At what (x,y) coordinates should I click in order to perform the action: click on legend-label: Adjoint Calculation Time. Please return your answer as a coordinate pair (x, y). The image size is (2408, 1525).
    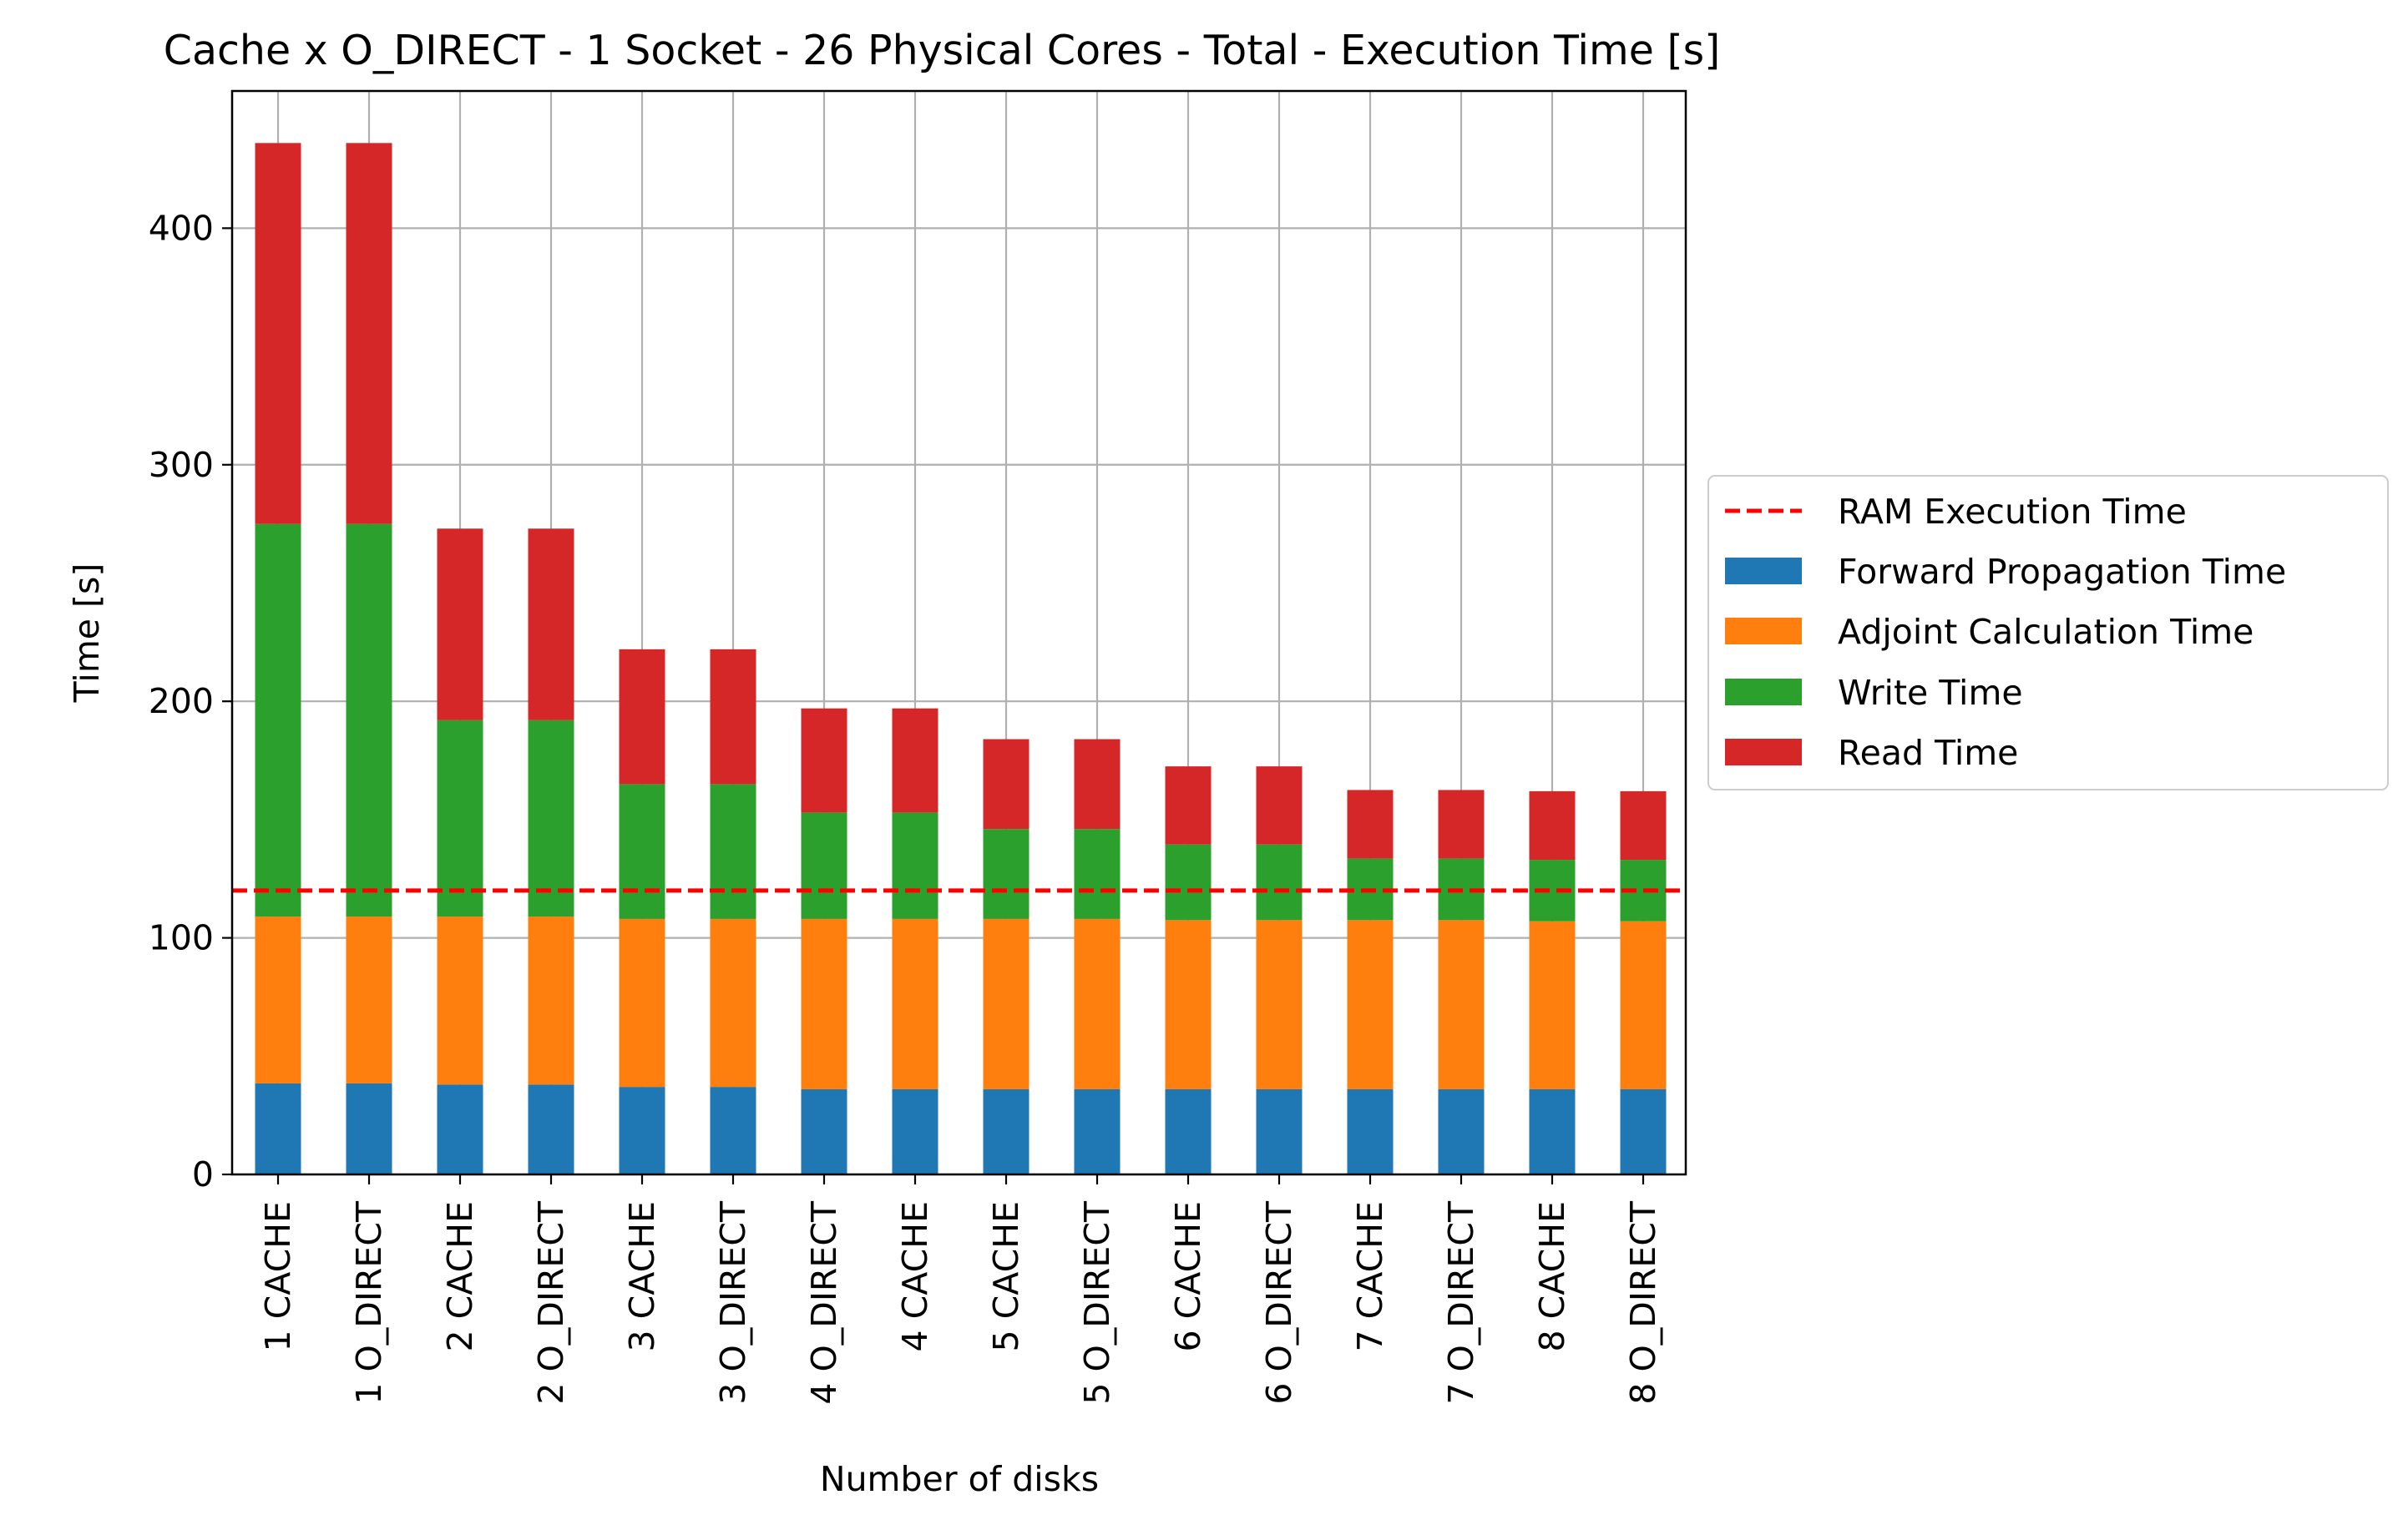
    Looking at the image, I should click on (2046, 632).